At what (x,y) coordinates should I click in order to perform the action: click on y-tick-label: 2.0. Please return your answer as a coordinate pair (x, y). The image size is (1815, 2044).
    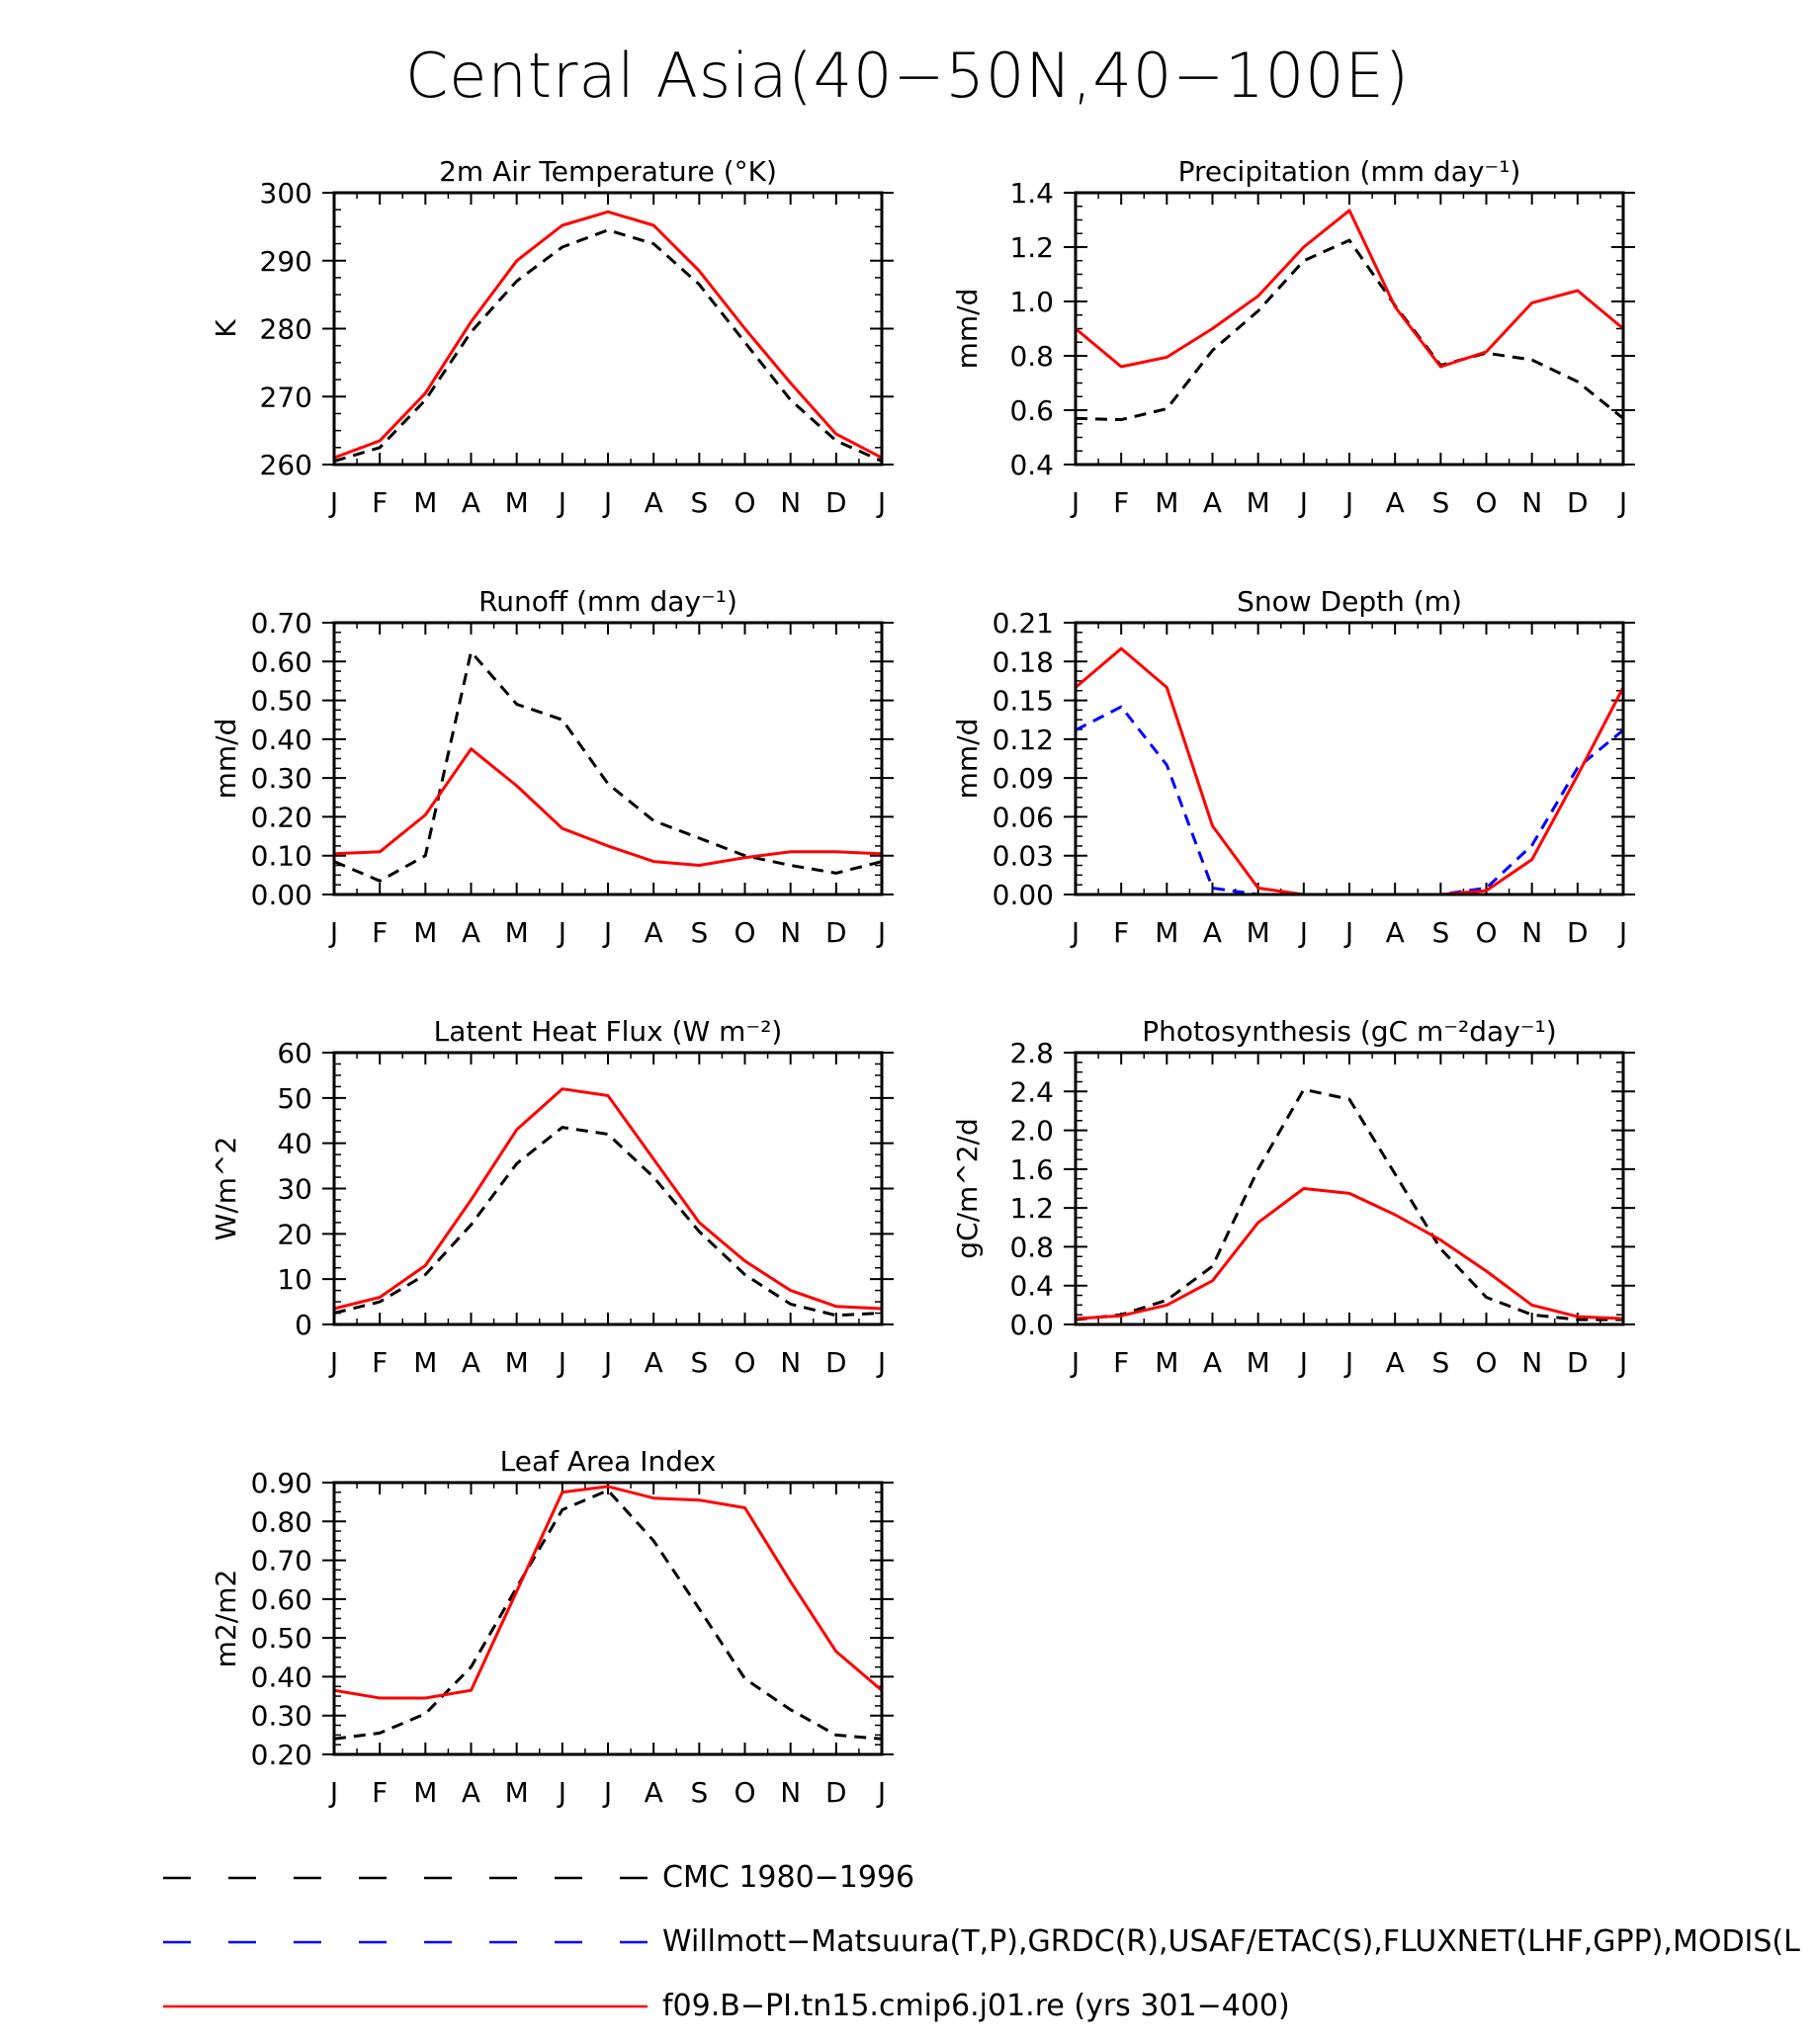
    Looking at the image, I should click on (1032, 1132).